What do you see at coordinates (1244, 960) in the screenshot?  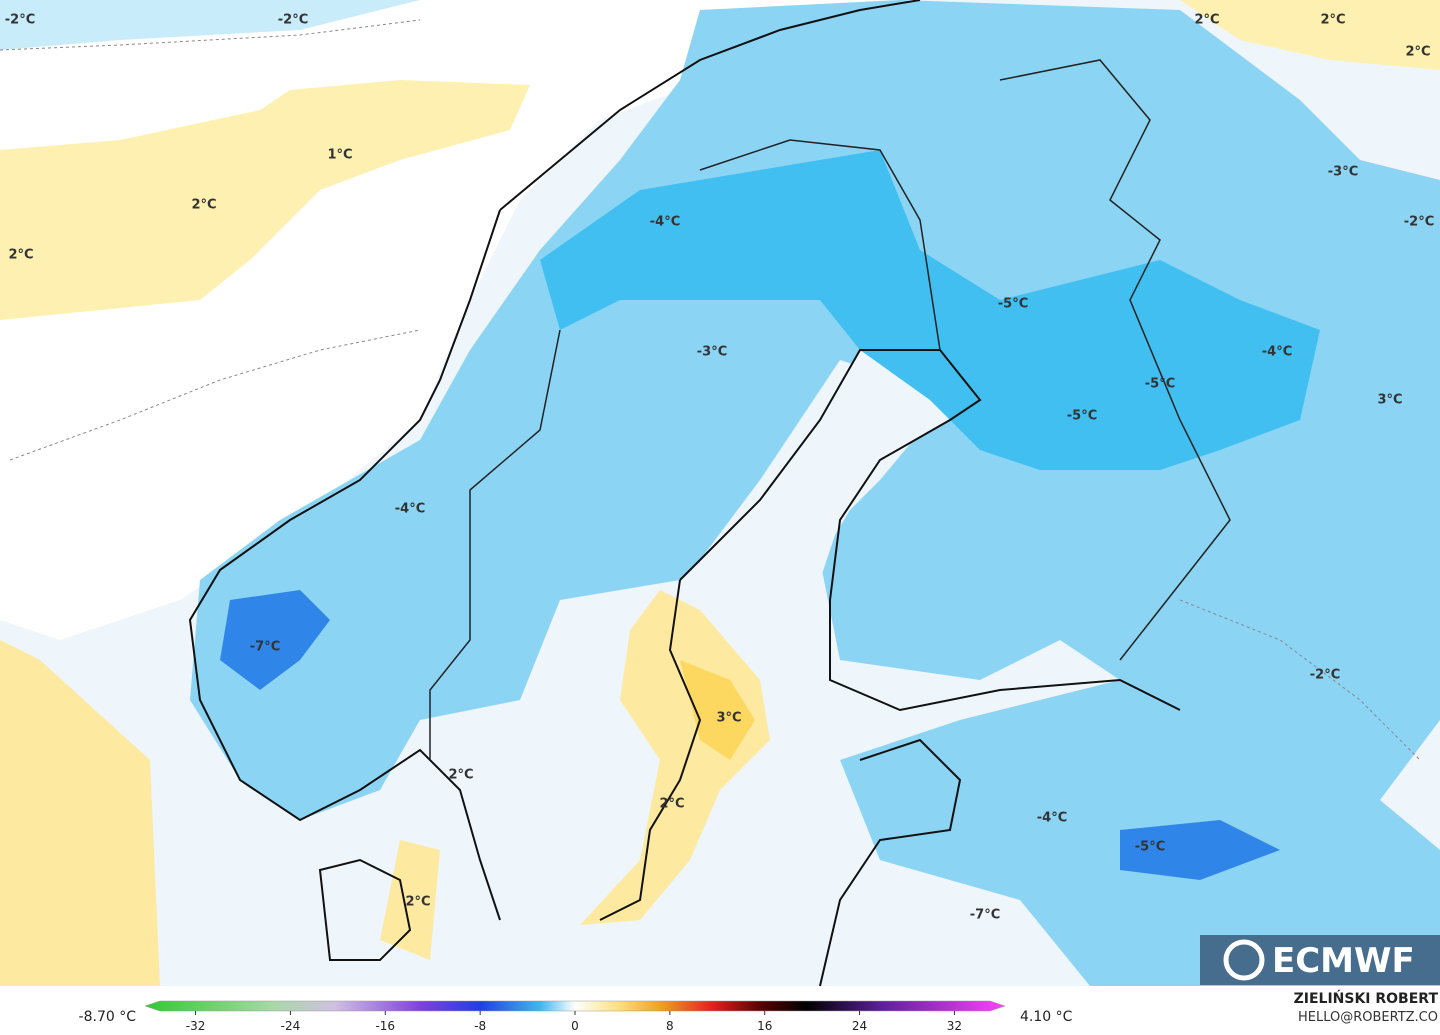 I see `logo-icon` at bounding box center [1244, 960].